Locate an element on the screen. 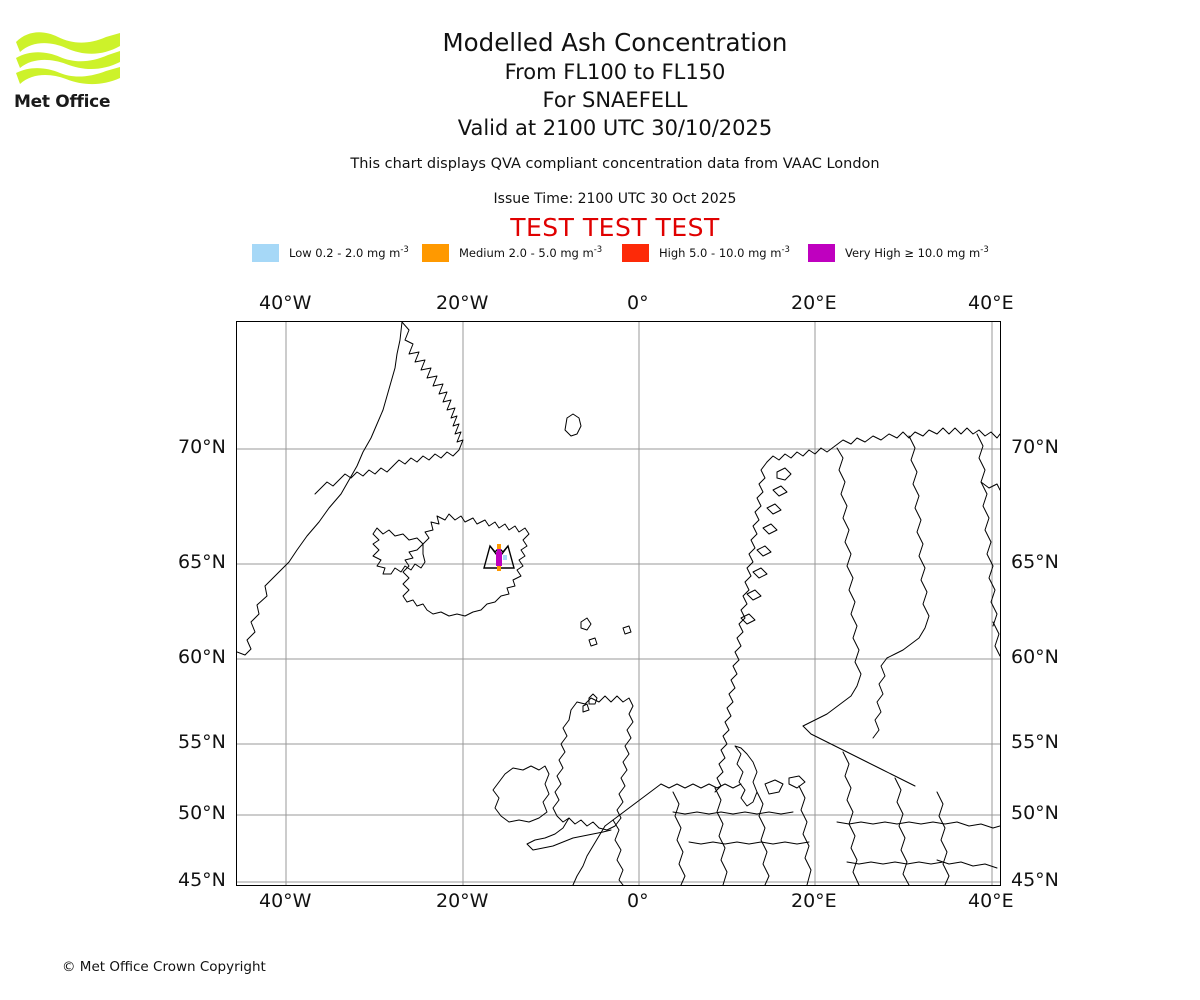 The width and height of the screenshot is (1200, 1000). legend-label-3: Very High ≥ 10.0 mg m-3 is located at coordinates (917, 252).